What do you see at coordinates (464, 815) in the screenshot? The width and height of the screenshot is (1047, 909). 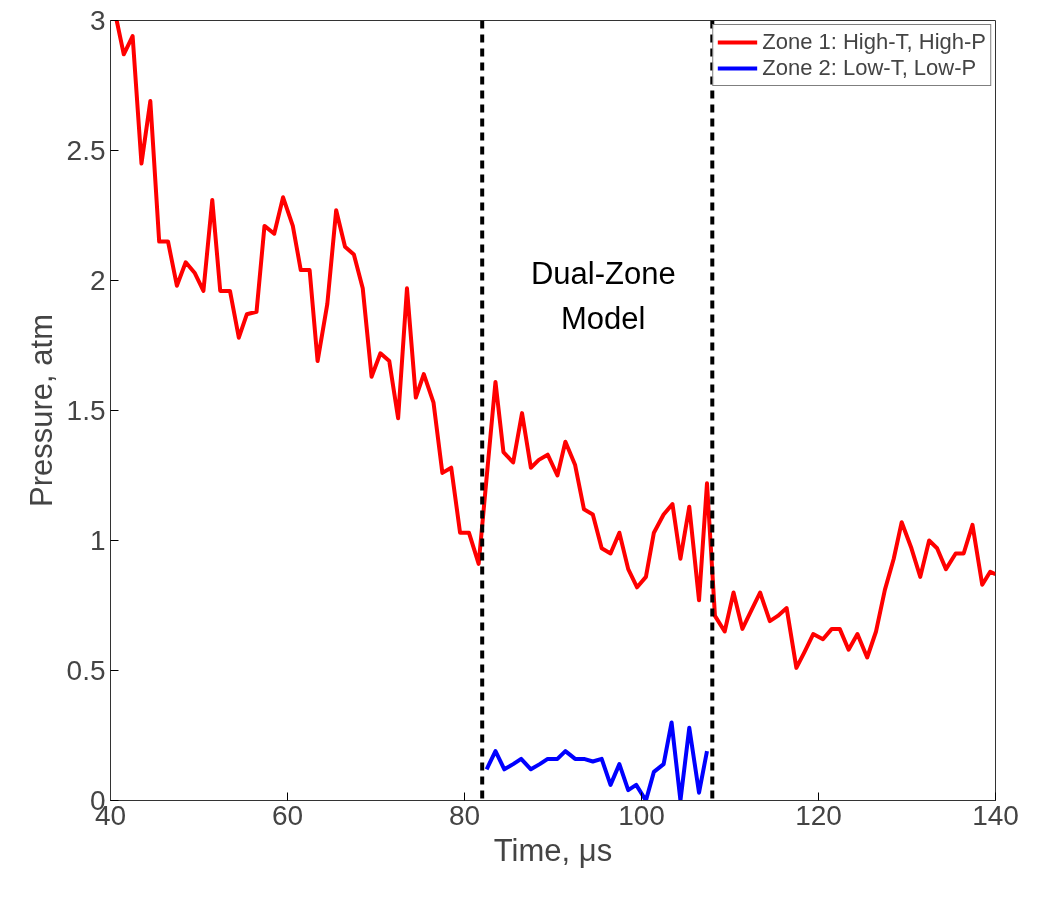 I see `x-tick-label: 80` at bounding box center [464, 815].